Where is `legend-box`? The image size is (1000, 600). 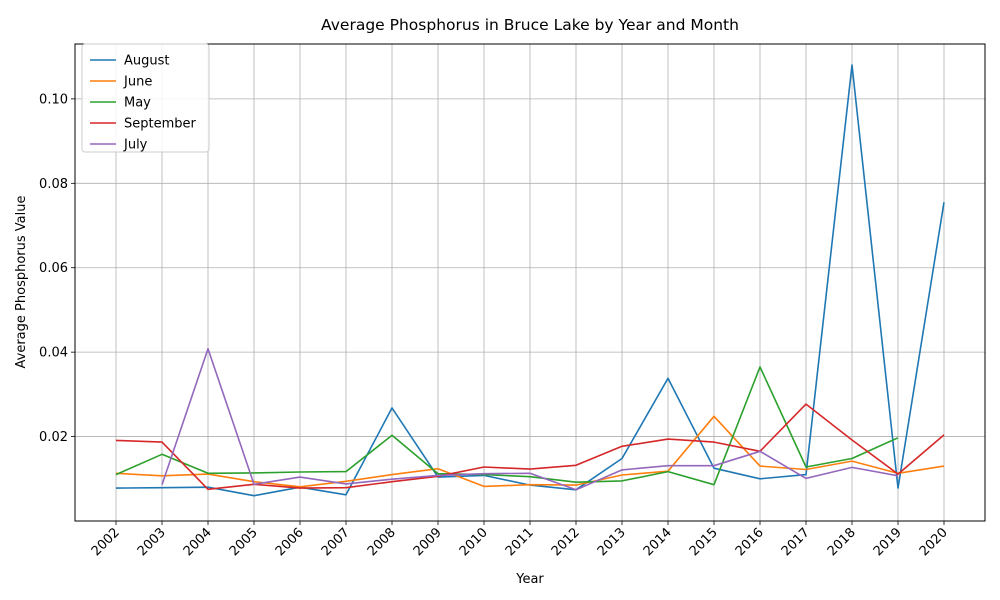 legend-box is located at coordinates (145, 98).